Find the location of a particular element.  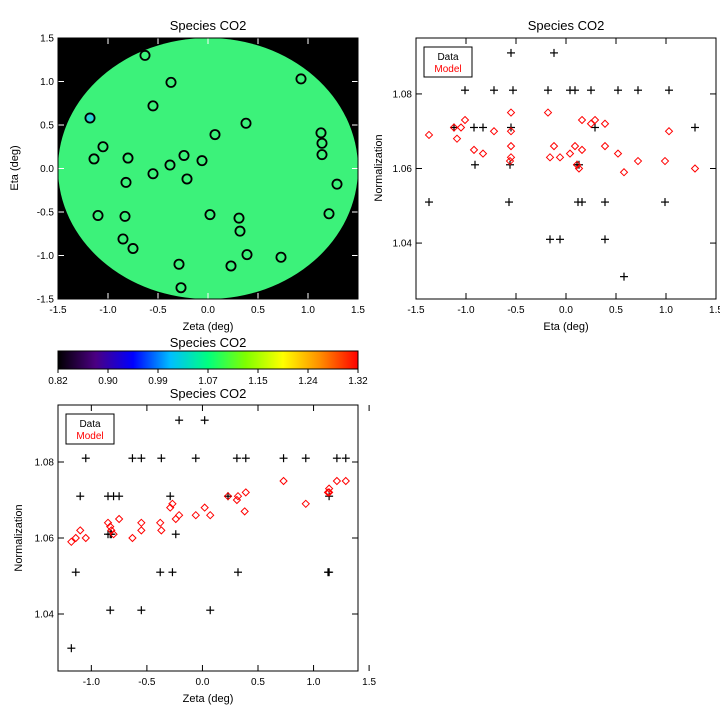

disk-map-ytick-label: 0.0 is located at coordinates (47, 169).